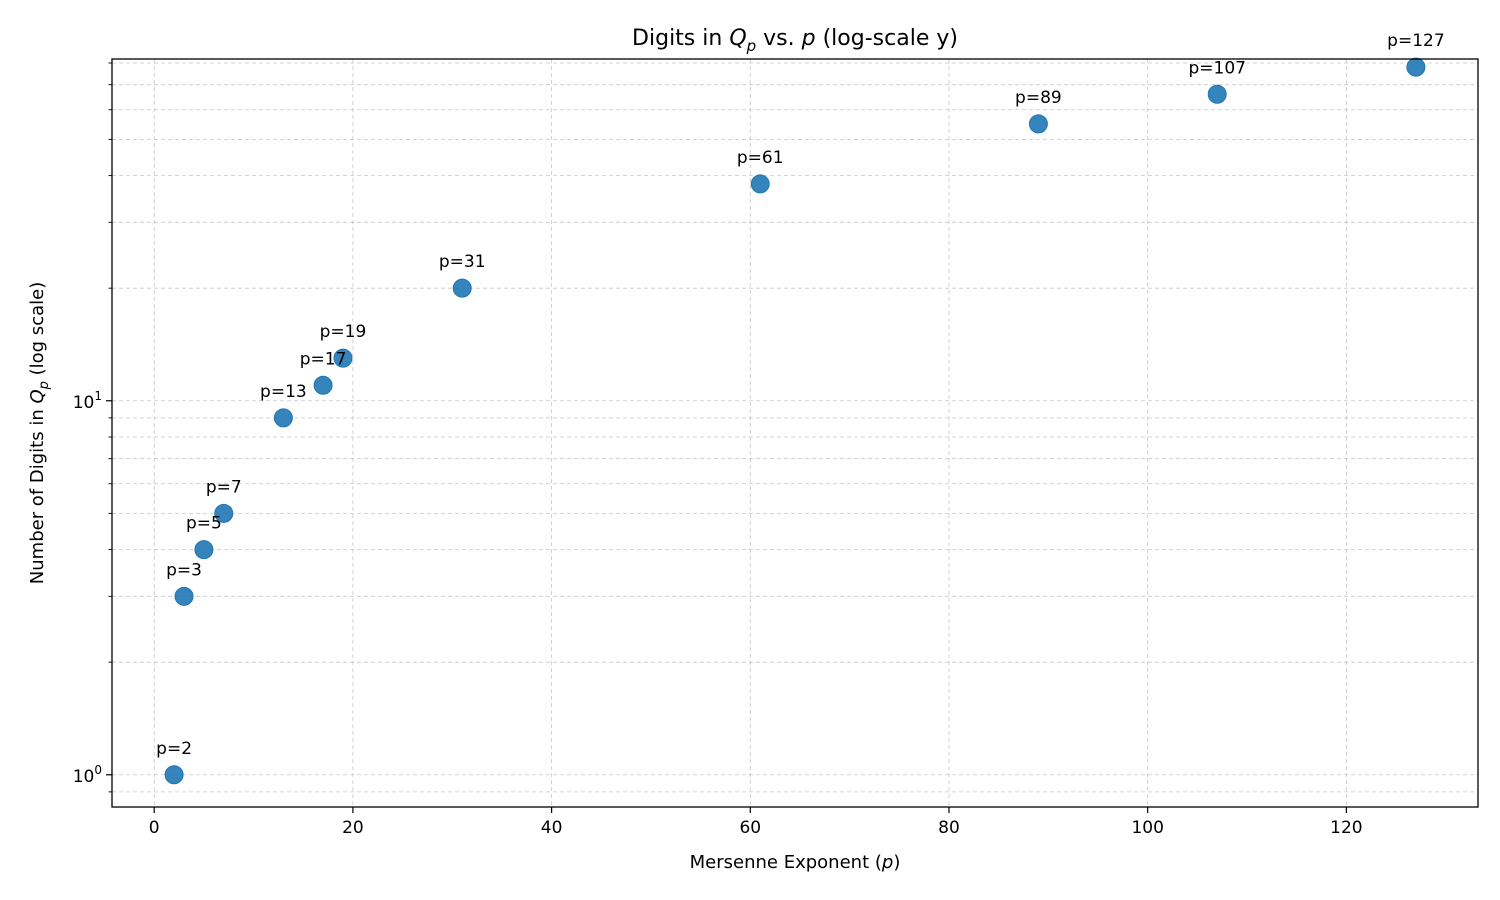  Describe the element at coordinates (92, 427) in the screenshot. I see `y-axis-ticks: 10⁰ 10¹` at that location.